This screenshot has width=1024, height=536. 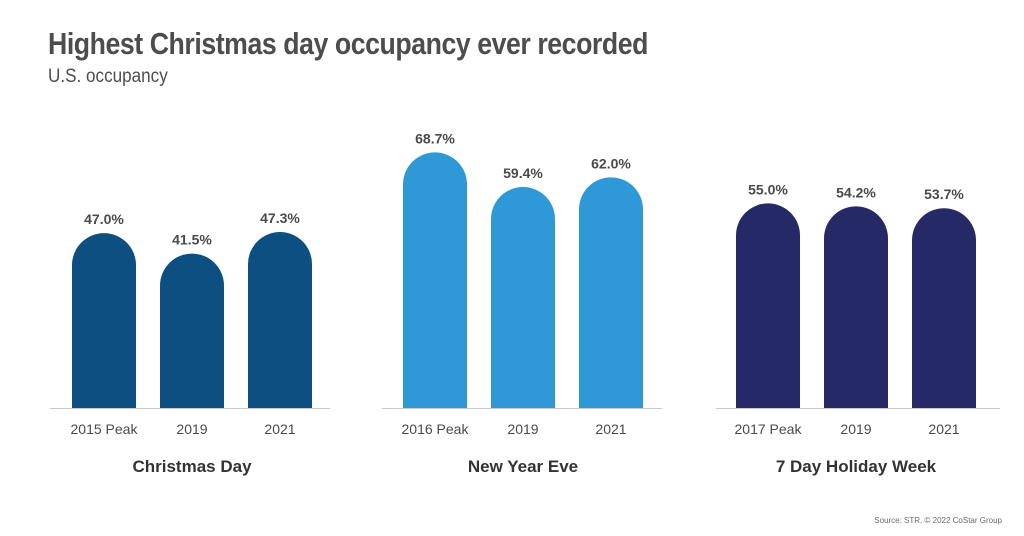 I want to click on x-tick-label: 2017 Peak, so click(x=769, y=429).